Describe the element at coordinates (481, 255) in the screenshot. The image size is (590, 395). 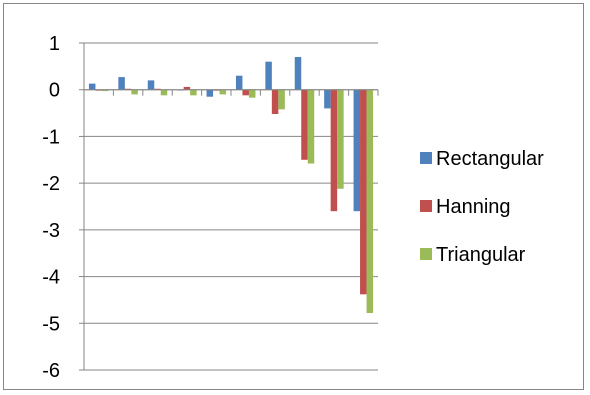
I see `legend-label: Triangular` at that location.